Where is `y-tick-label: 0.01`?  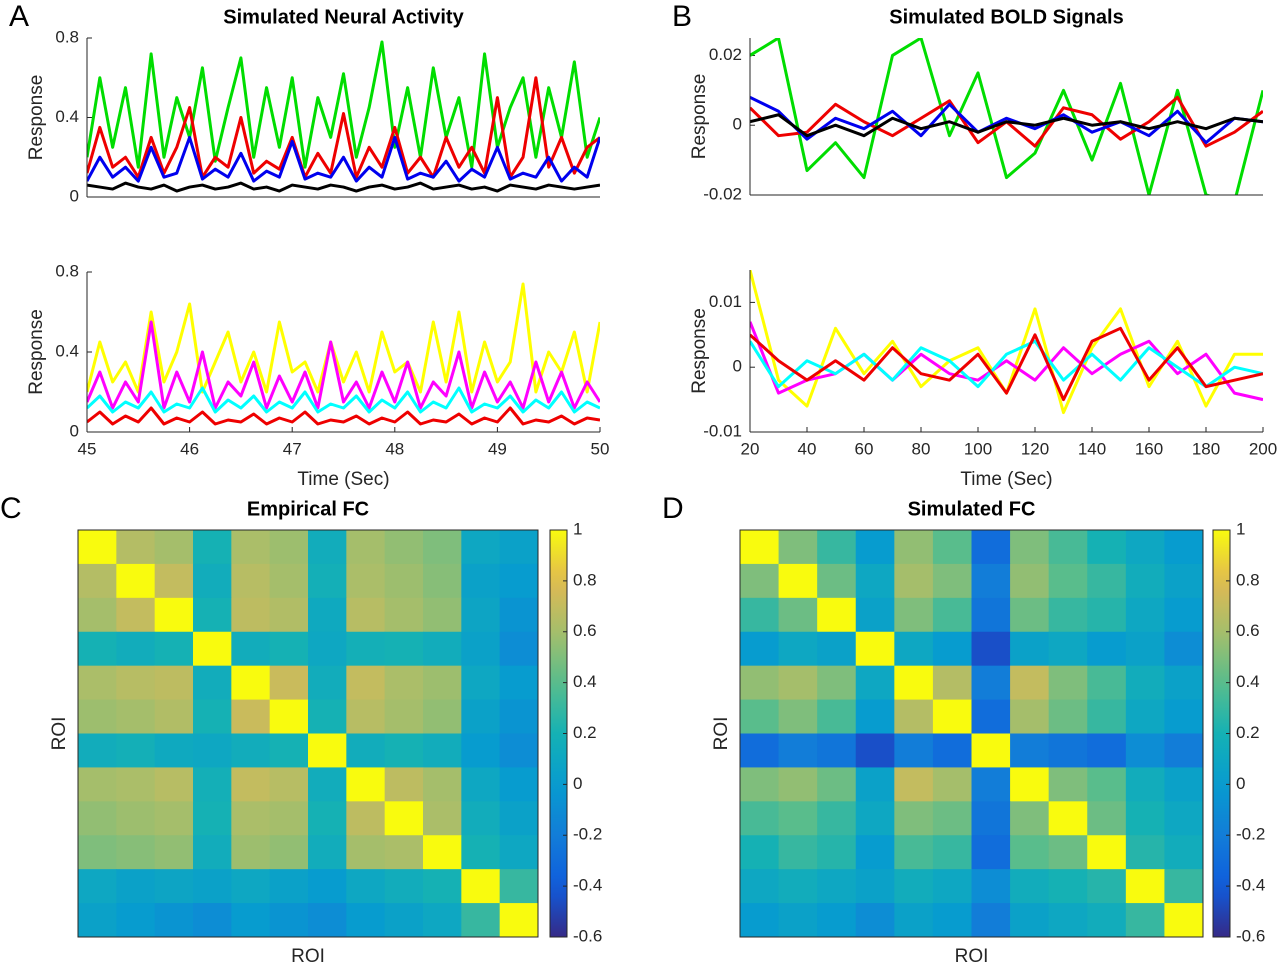
y-tick-label: 0.01 is located at coordinates (725, 301).